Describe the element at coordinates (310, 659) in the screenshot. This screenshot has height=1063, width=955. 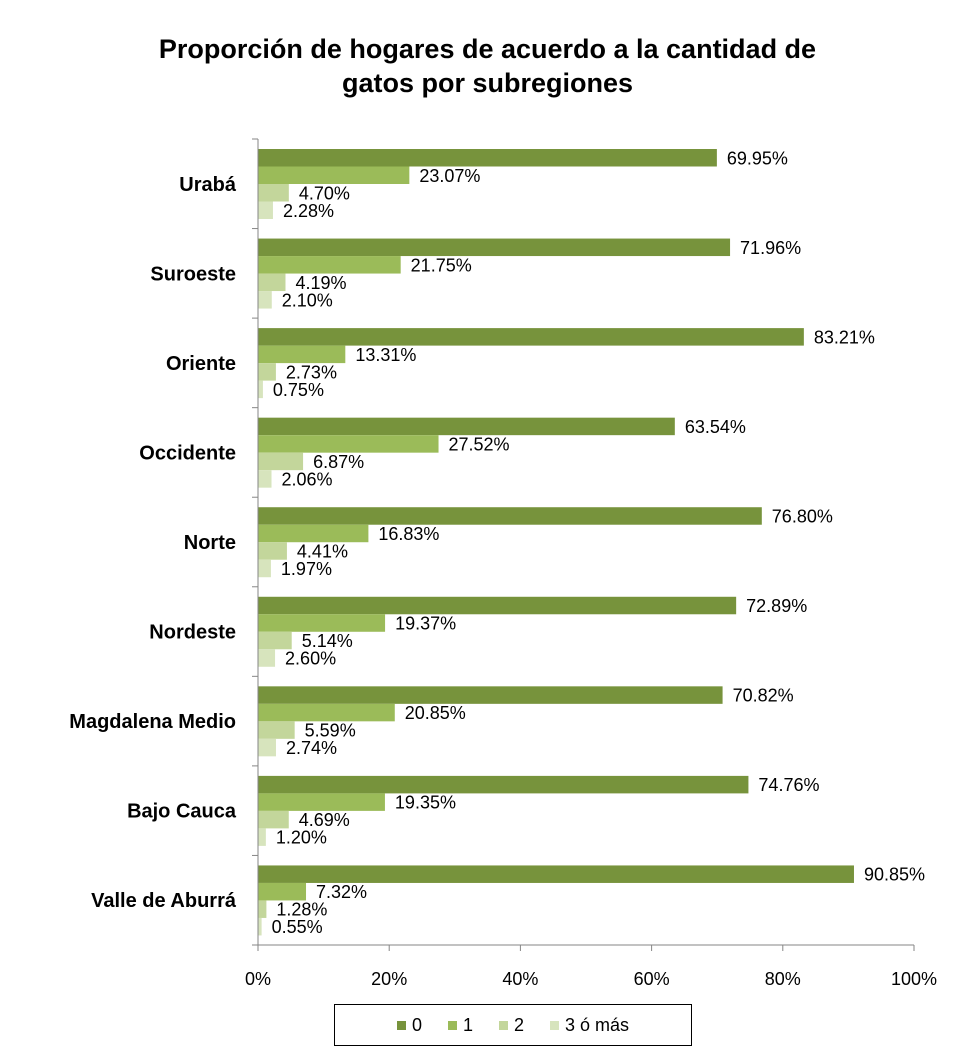
I see `data-label: 2.60%` at that location.